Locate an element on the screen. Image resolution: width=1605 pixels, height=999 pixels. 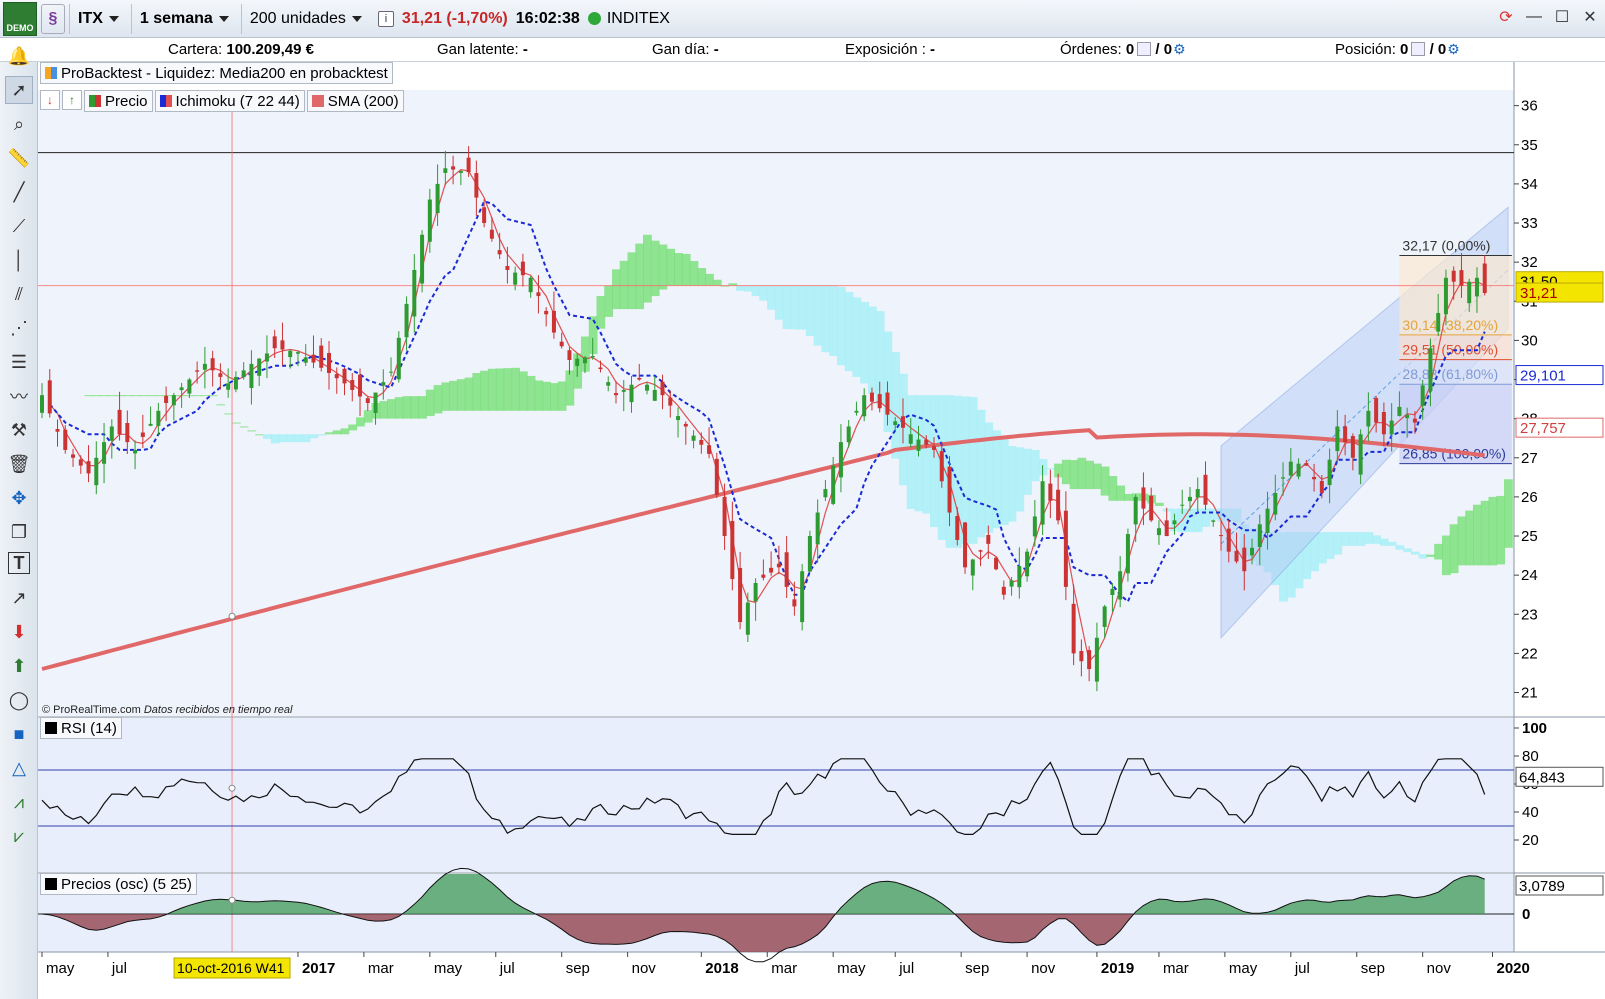
triangle-icon: △ is located at coordinates (19, 767).